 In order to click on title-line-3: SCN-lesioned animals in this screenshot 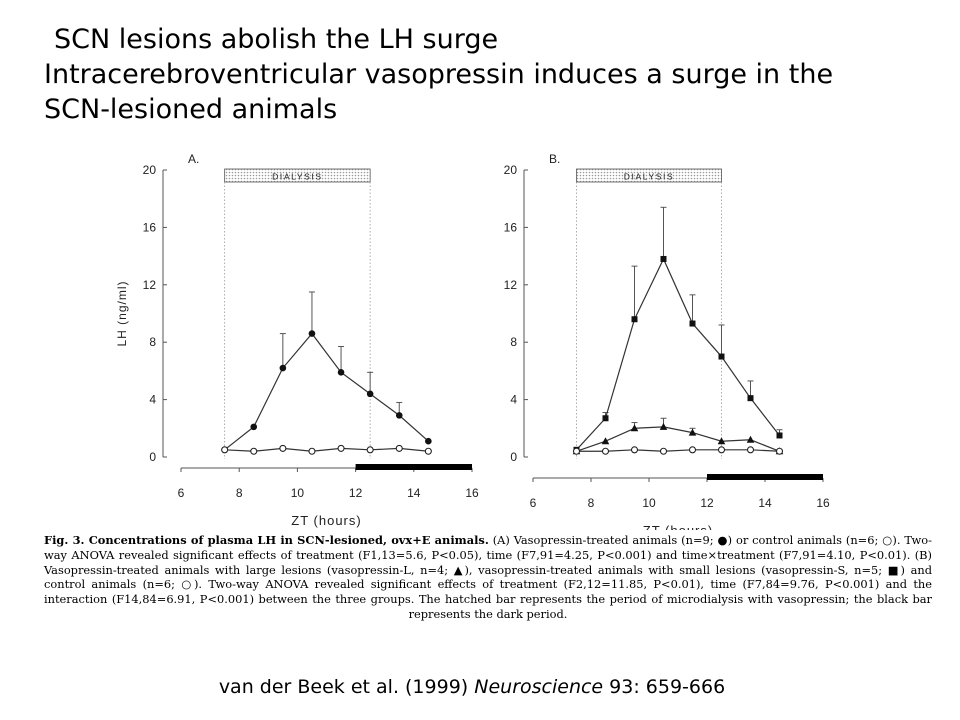, I will do `click(191, 109)`.